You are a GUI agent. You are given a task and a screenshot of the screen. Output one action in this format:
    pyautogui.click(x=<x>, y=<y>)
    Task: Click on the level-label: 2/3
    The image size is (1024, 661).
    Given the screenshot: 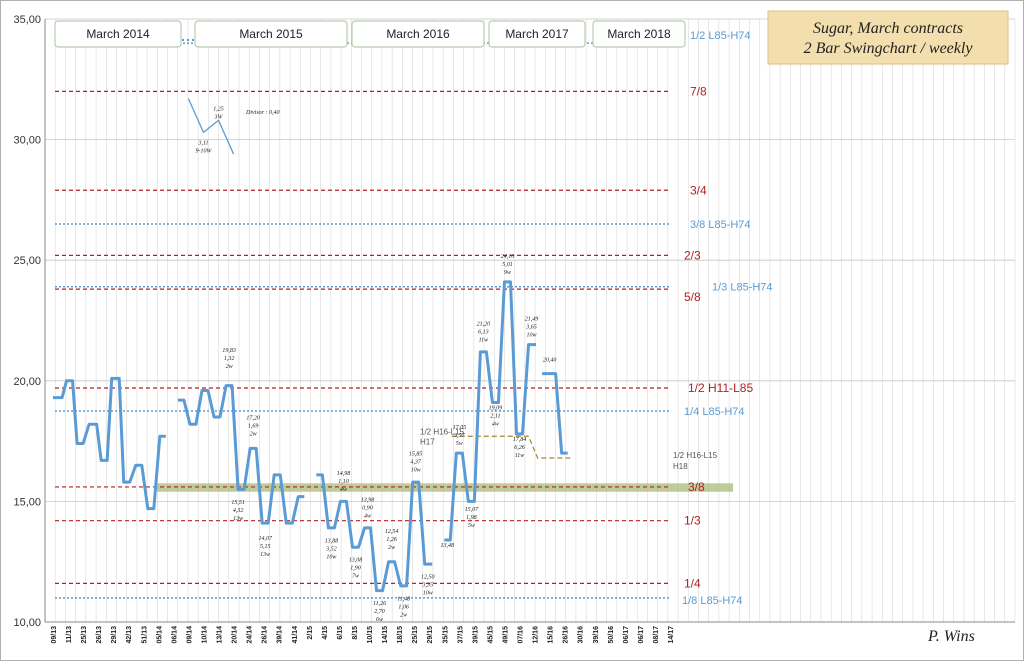 What is the action you would take?
    pyautogui.click(x=692, y=255)
    